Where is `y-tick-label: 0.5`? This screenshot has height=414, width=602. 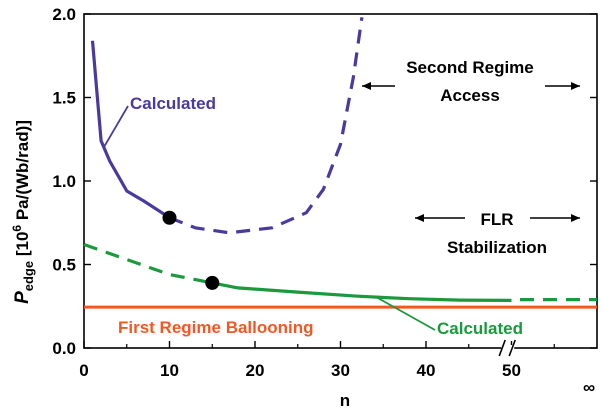
y-tick-label: 0.5 is located at coordinates (64, 265).